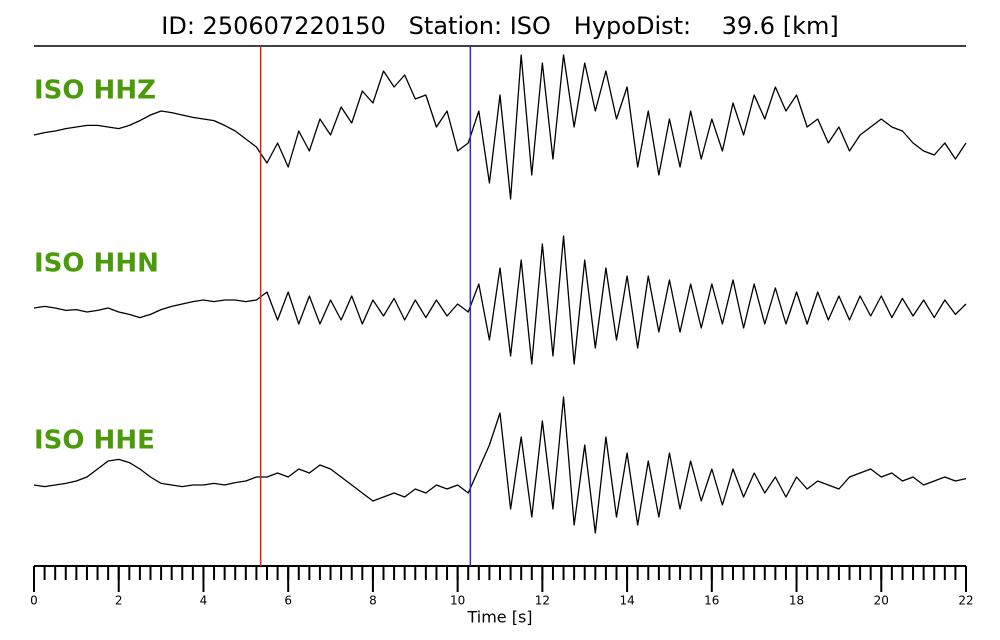 This screenshot has height=640, width=1000. I want to click on x-tick-label: 10, so click(457, 601).